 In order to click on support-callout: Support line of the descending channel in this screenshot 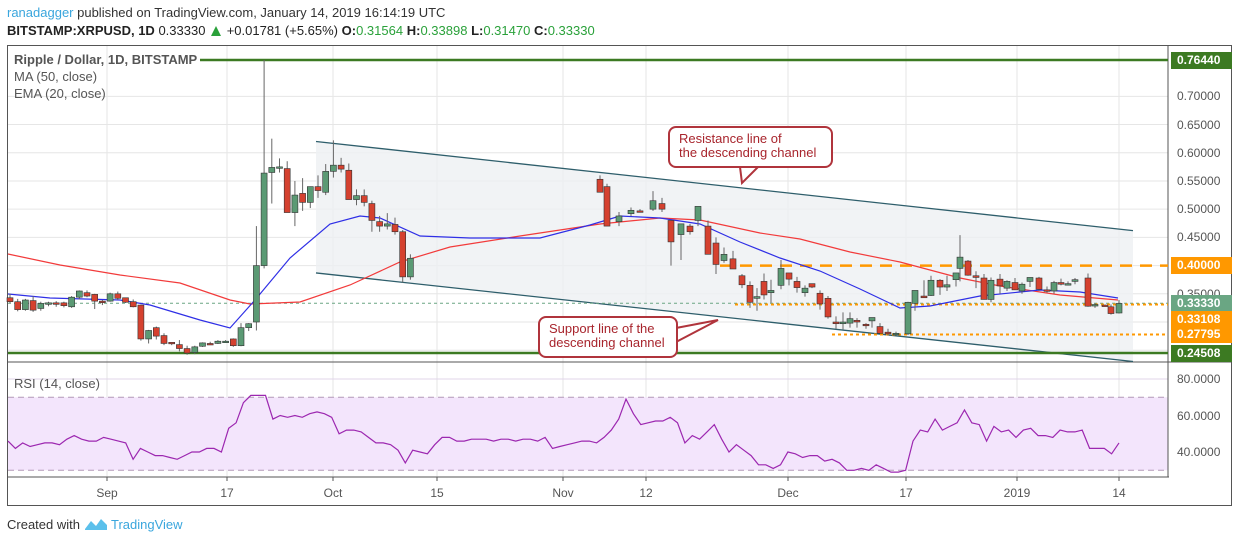, I will do `click(608, 337)`.